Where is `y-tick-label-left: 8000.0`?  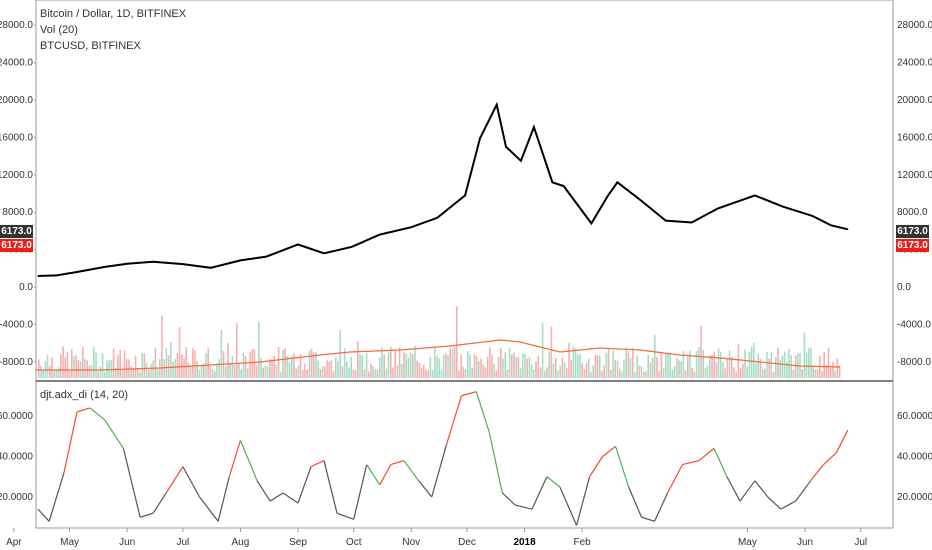 y-tick-label-left: 8000.0 is located at coordinates (17, 212).